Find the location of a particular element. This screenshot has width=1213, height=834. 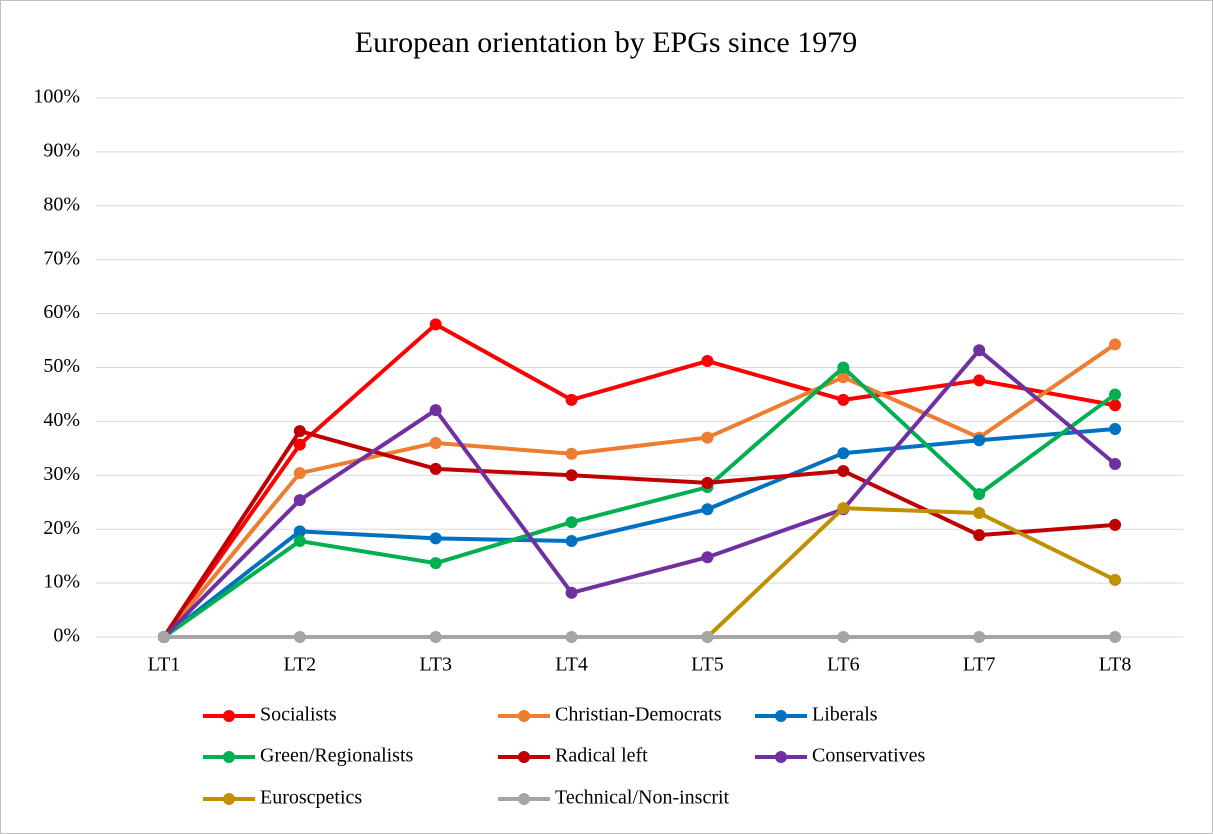

chart-title: European orientation by EPGs since 1979 is located at coordinates (606, 42).